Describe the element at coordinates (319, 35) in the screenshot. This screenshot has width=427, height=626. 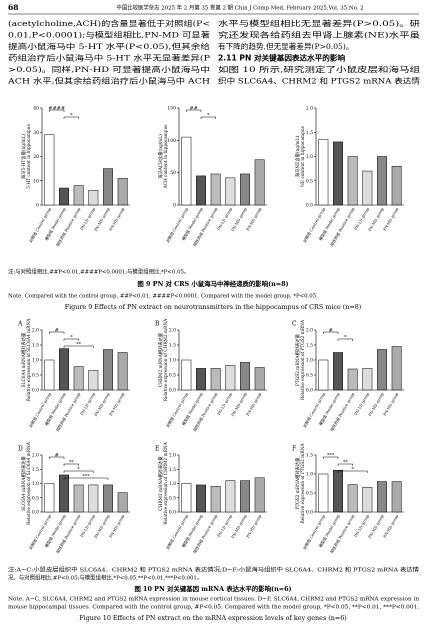
I see `body-line: 究还发现各给药组去甲肾上腺素(NE)水平虽` at that location.